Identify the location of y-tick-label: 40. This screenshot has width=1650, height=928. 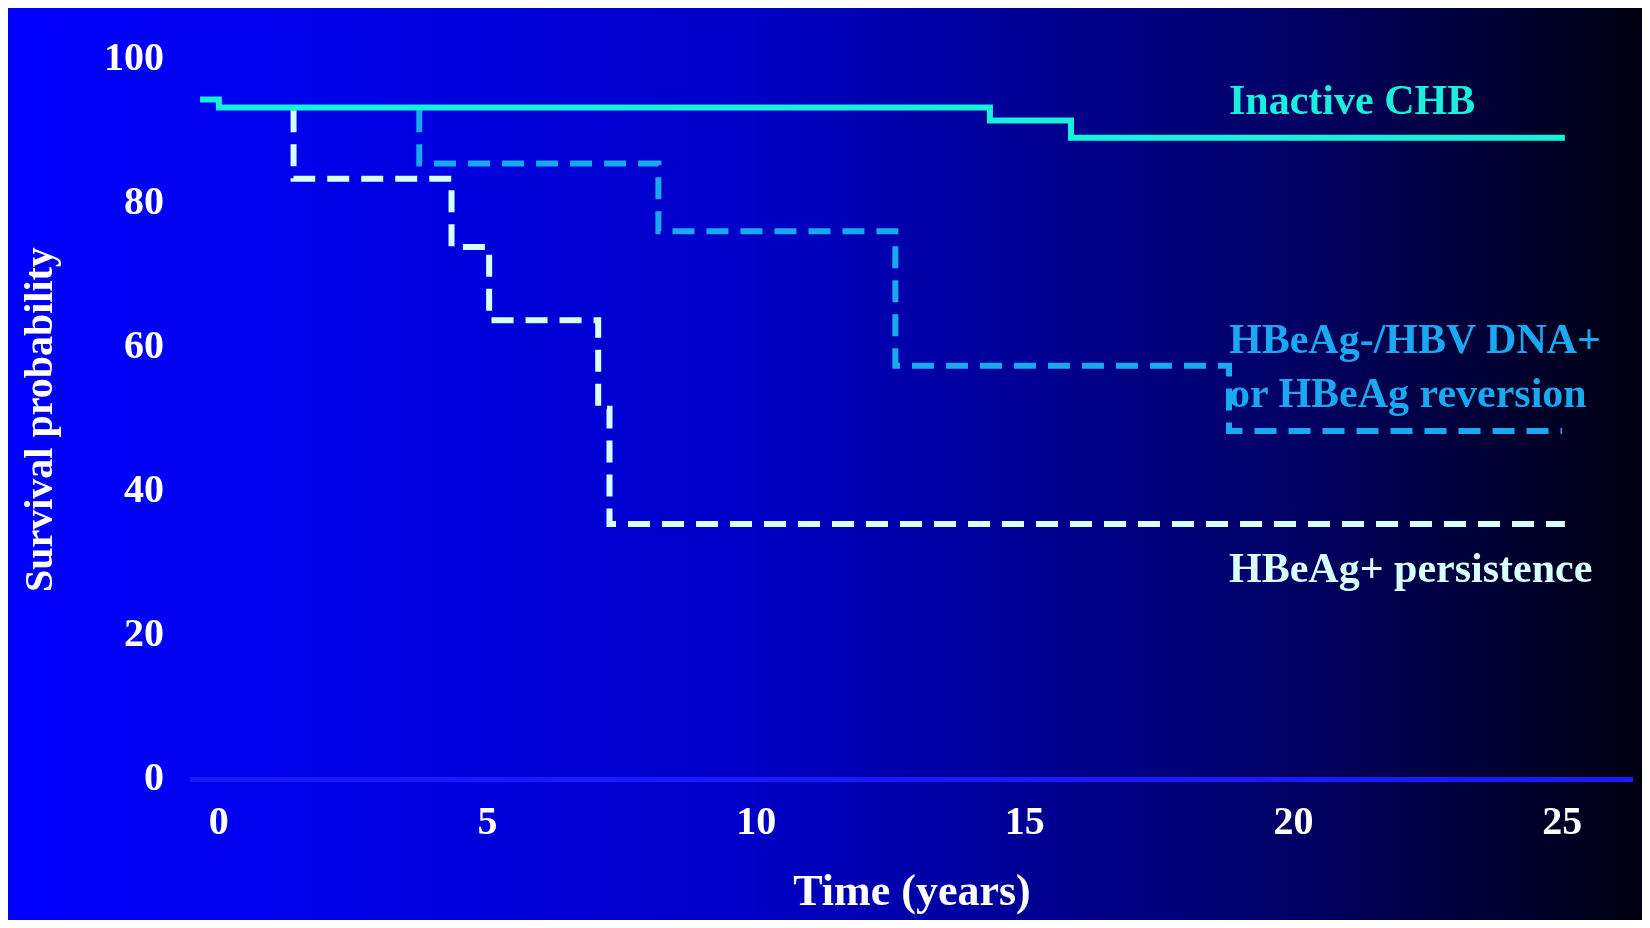
(144, 488).